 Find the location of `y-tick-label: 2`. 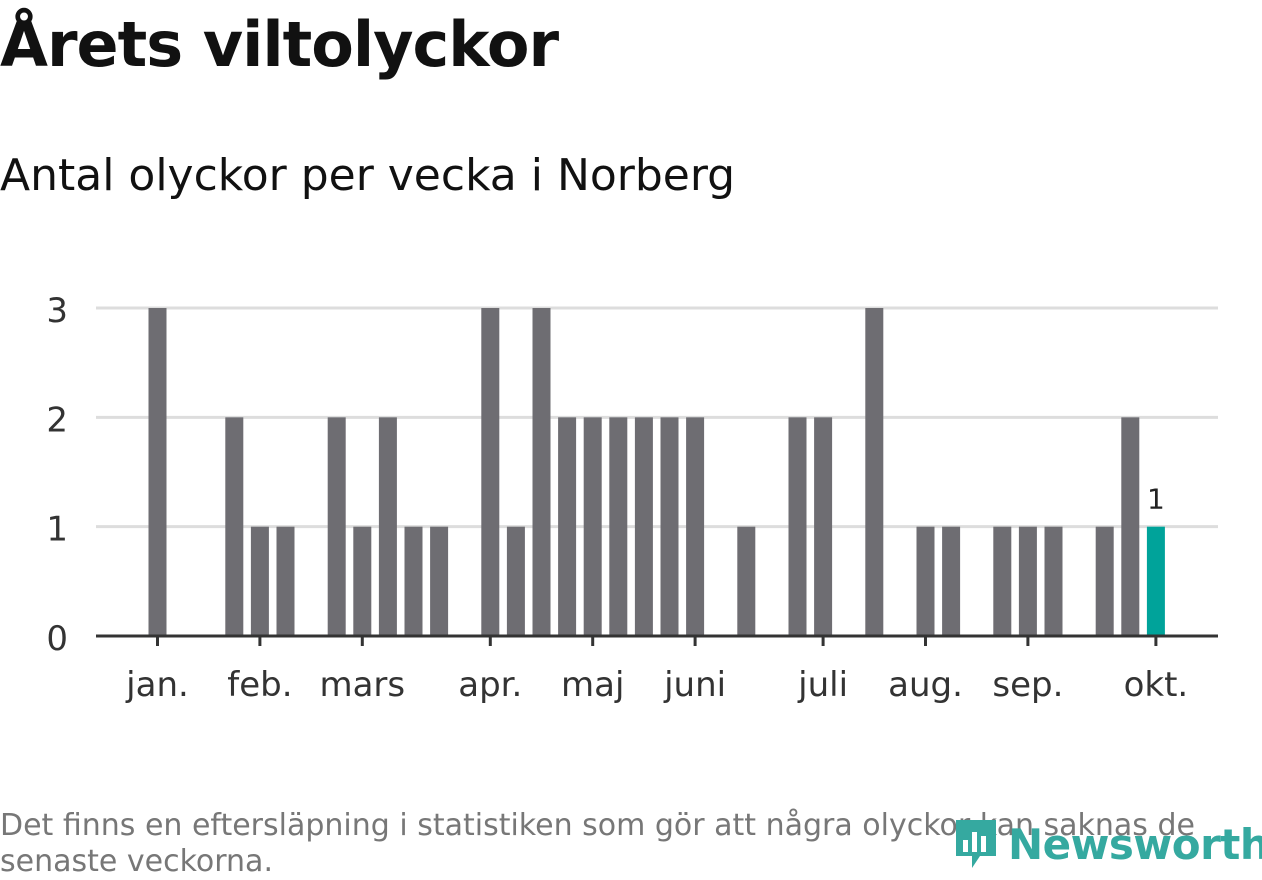

y-tick-label: 2 is located at coordinates (57, 420).